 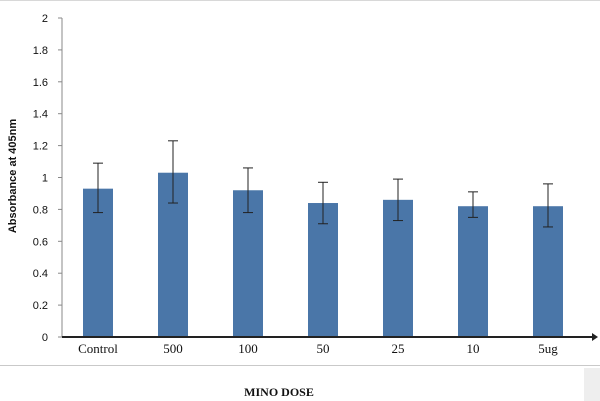 I want to click on scroll-edge, so click(x=592, y=384).